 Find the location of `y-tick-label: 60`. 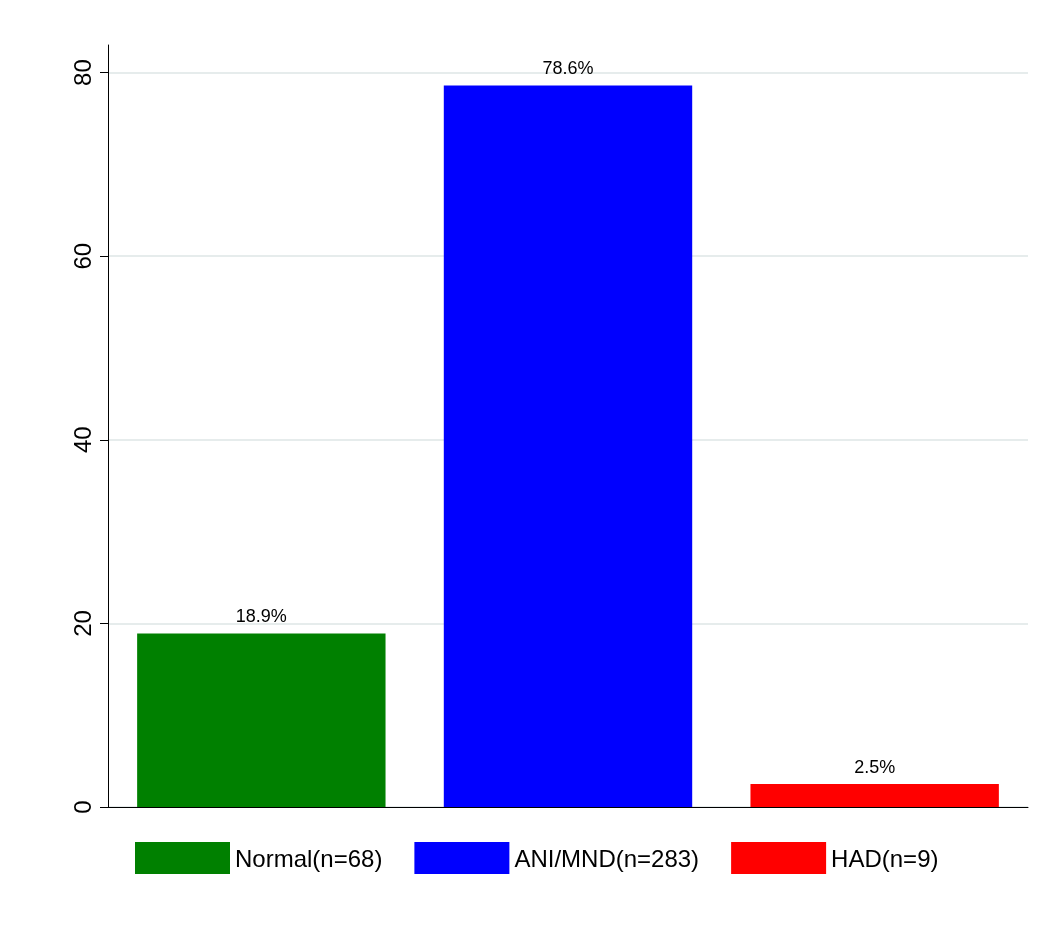

y-tick-label: 60 is located at coordinates (82, 256).